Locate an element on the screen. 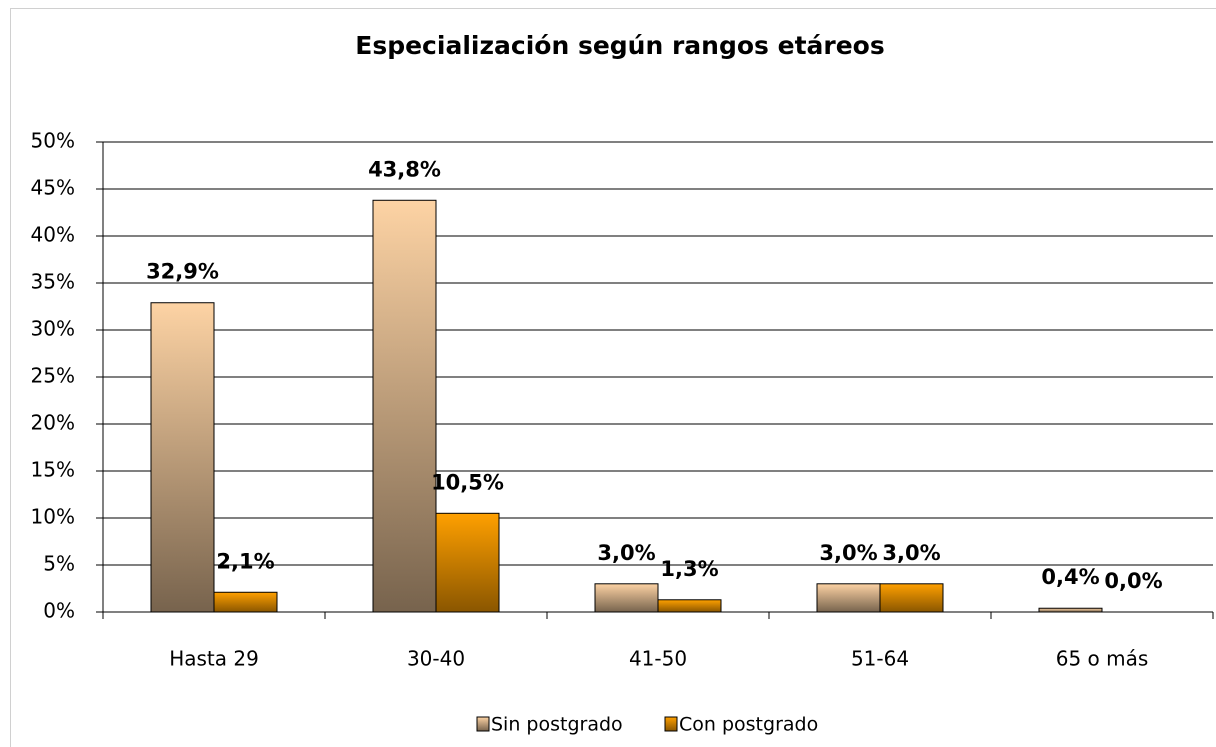  value-label: 2,1% is located at coordinates (245, 561).